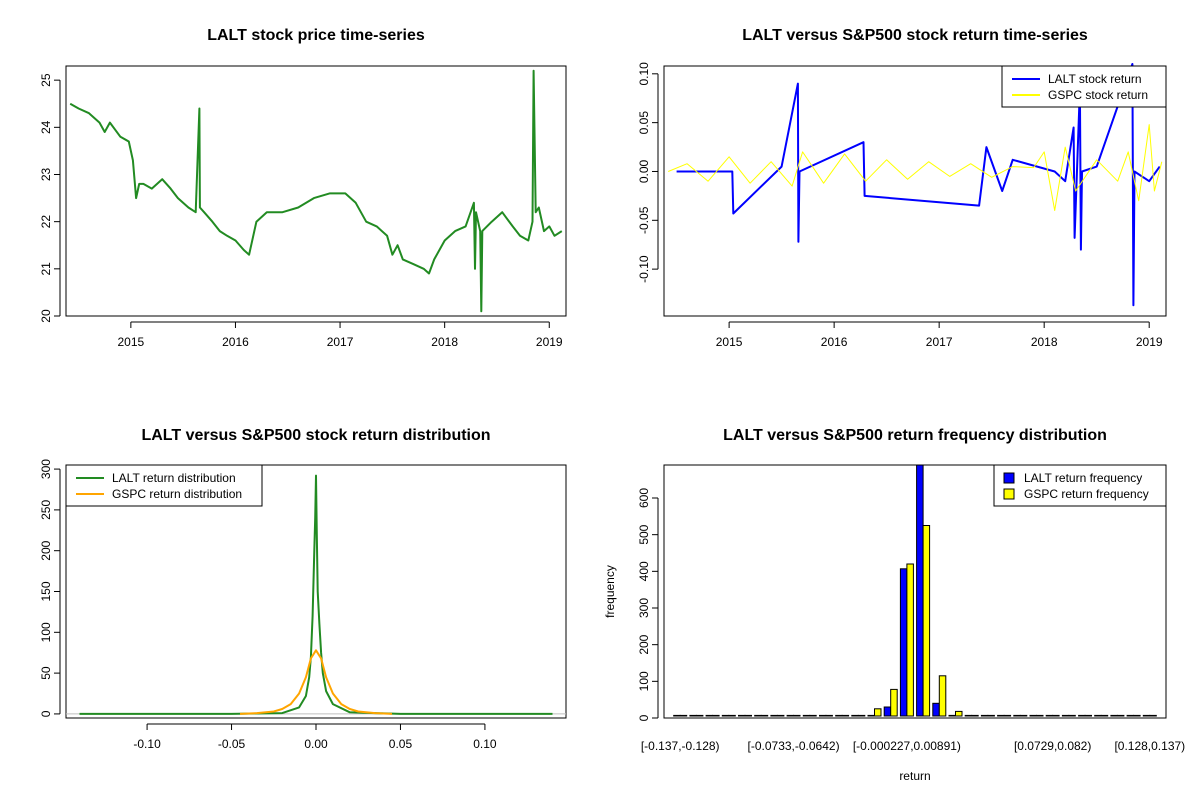 The height and width of the screenshot is (800, 1200). What do you see at coordinates (644, 171) in the screenshot?
I see `y-tick-label: 0.00` at bounding box center [644, 171].